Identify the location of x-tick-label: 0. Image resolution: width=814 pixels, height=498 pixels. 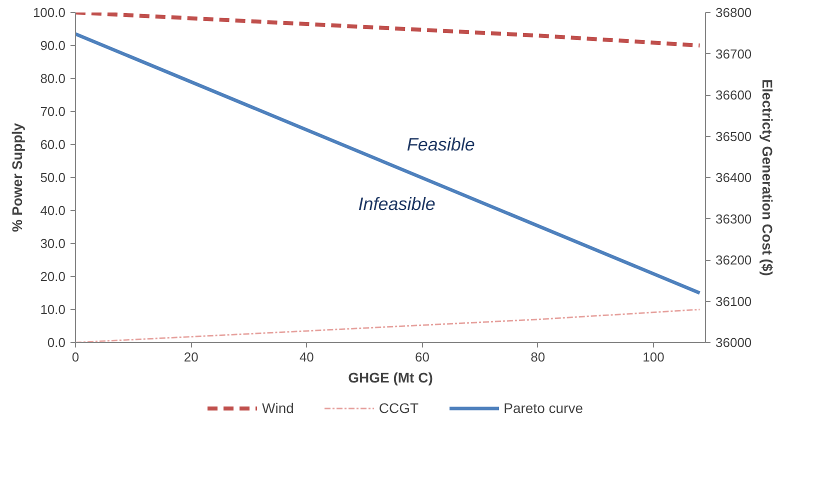
(76, 357).